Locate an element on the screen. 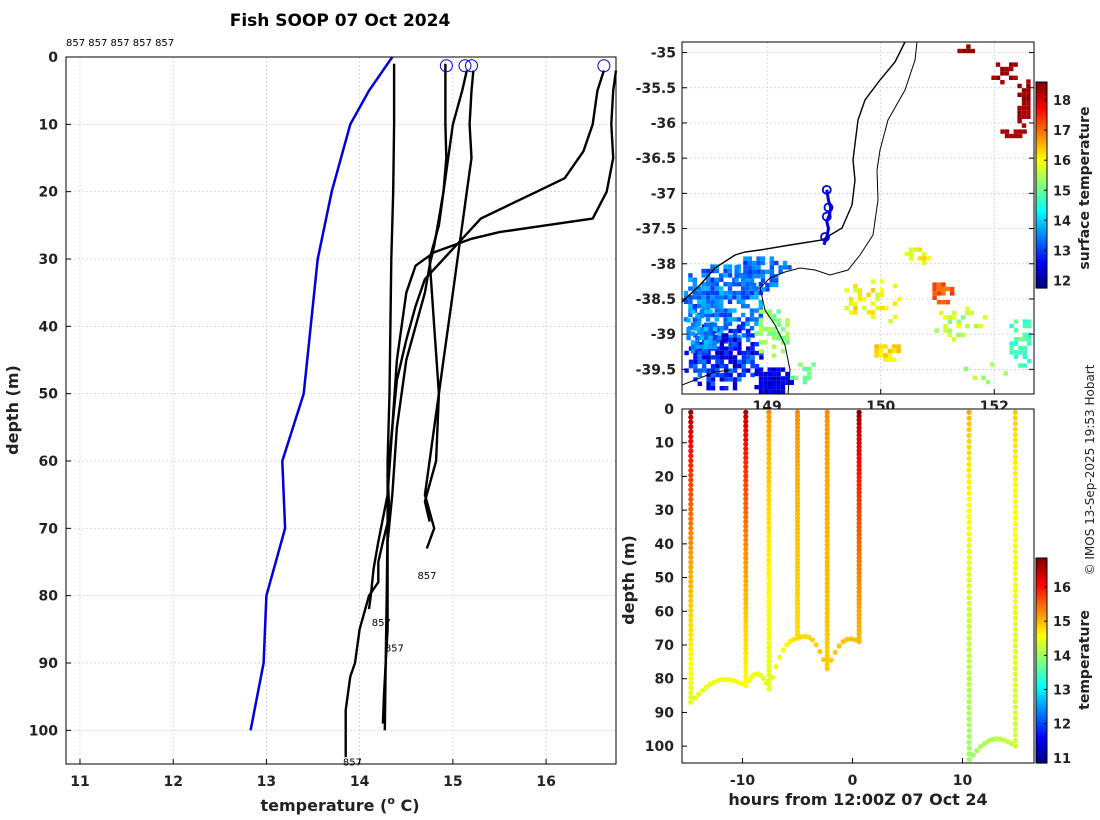  profile-end-label: 857 is located at coordinates (352, 762).